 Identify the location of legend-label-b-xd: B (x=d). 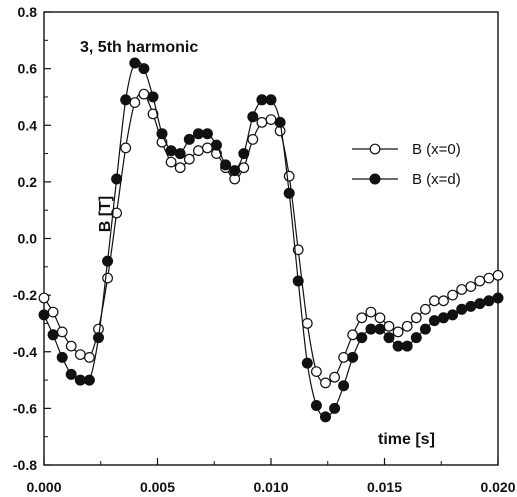
(436, 179).